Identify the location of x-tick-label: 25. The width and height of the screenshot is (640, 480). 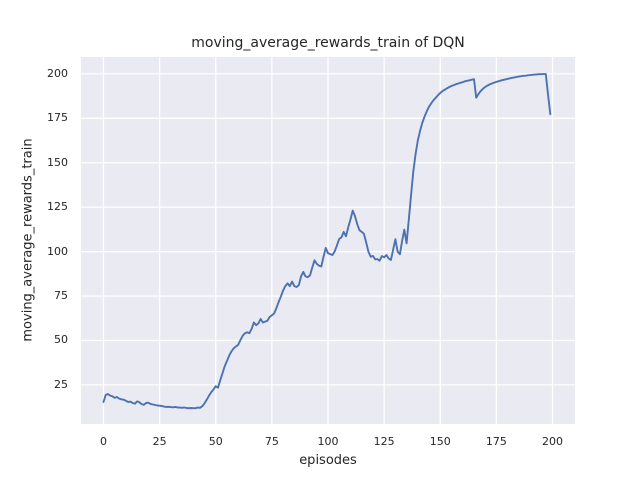
(159, 441).